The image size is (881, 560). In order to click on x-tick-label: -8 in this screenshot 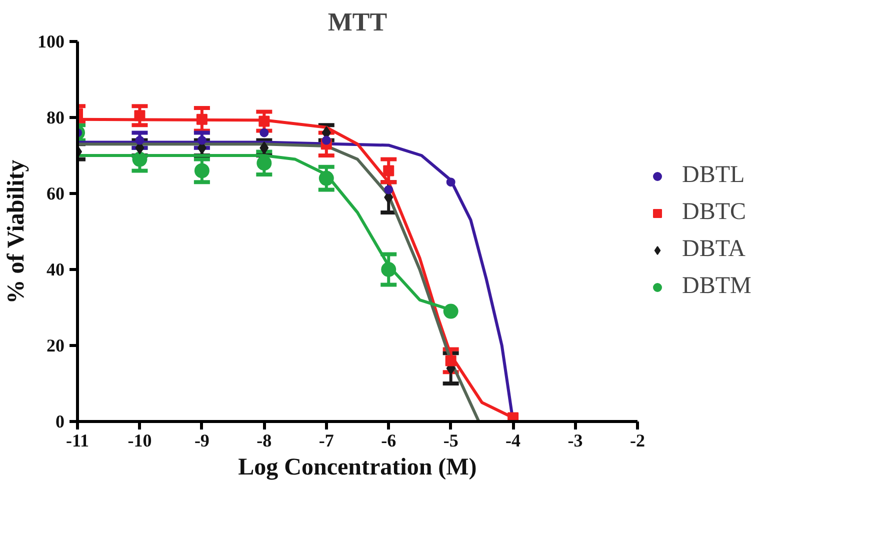, I will do `click(264, 440)`.